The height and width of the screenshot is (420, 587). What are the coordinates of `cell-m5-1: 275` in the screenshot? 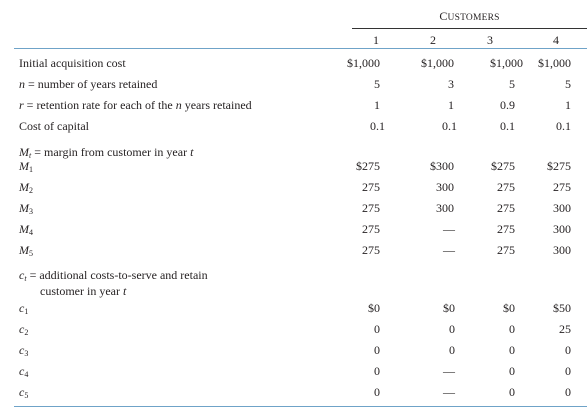 It's located at (371, 250).